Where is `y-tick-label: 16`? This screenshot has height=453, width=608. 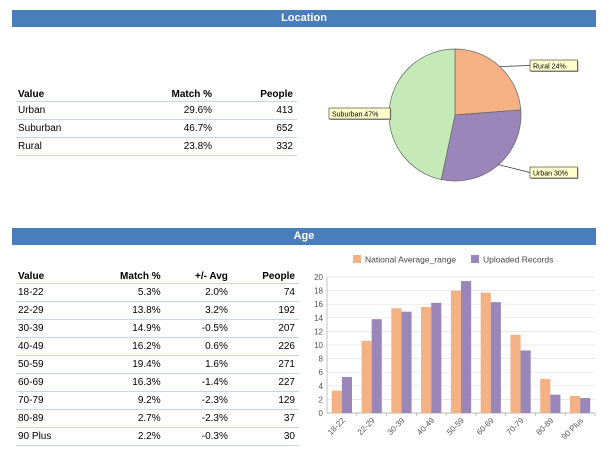
y-tick-label: 16 is located at coordinates (318, 304).